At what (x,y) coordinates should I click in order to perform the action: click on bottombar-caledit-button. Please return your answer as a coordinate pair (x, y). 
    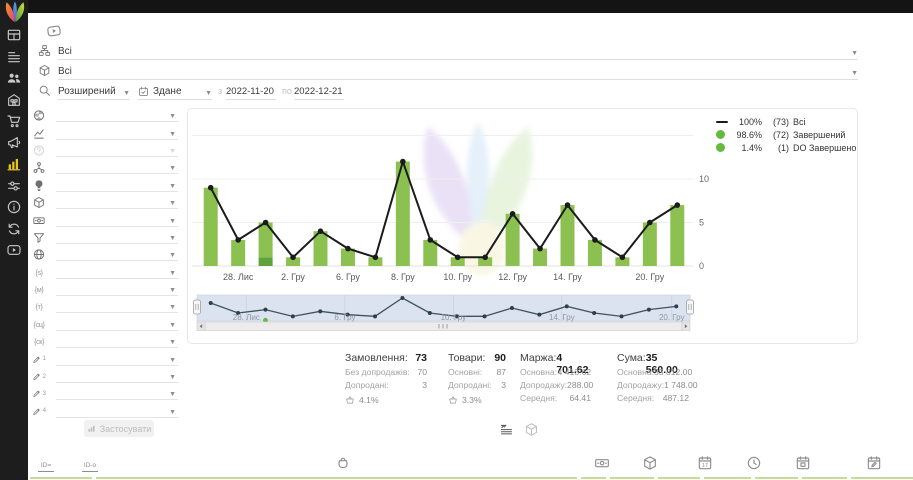
    Looking at the image, I should click on (874, 463).